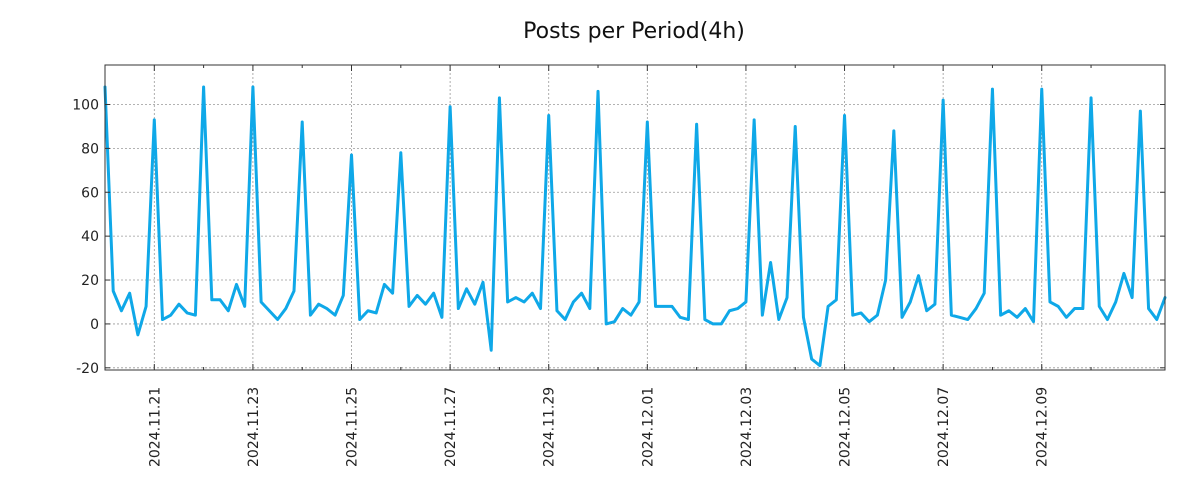  What do you see at coordinates (353, 427) in the screenshot?
I see `x-tick-label: 2024.11.25` at bounding box center [353, 427].